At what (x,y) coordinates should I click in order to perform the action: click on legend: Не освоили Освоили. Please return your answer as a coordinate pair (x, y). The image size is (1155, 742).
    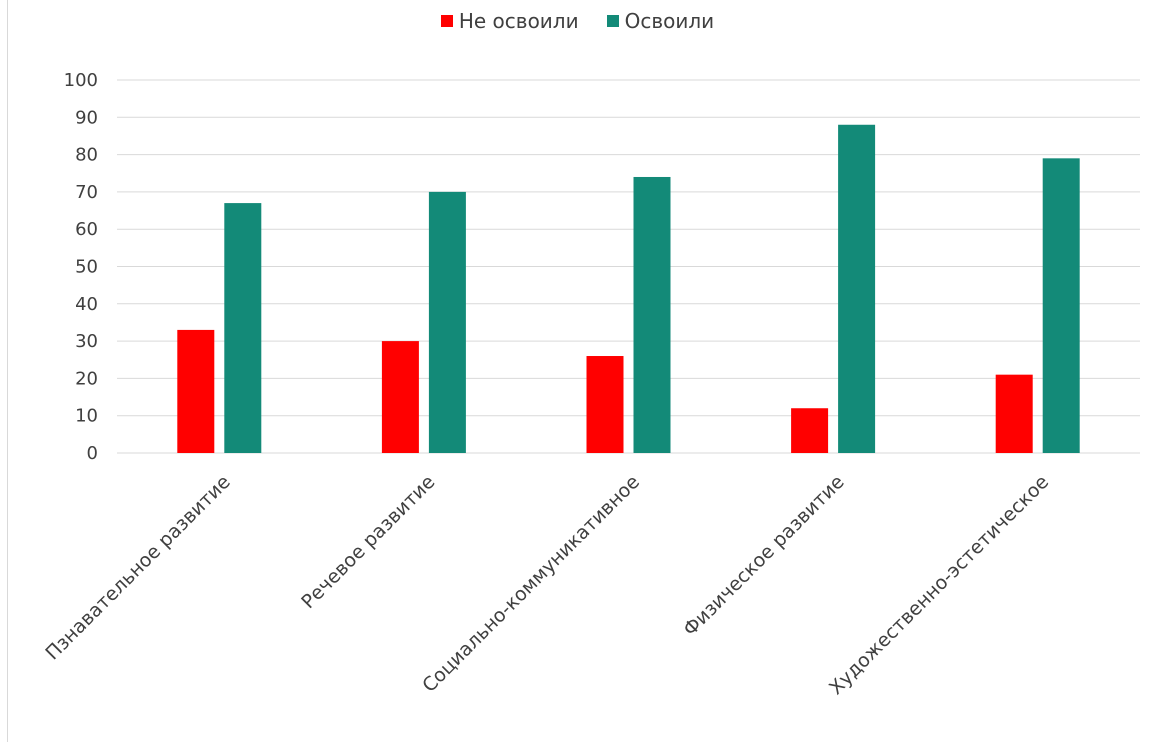
    Looking at the image, I should click on (577, 21).